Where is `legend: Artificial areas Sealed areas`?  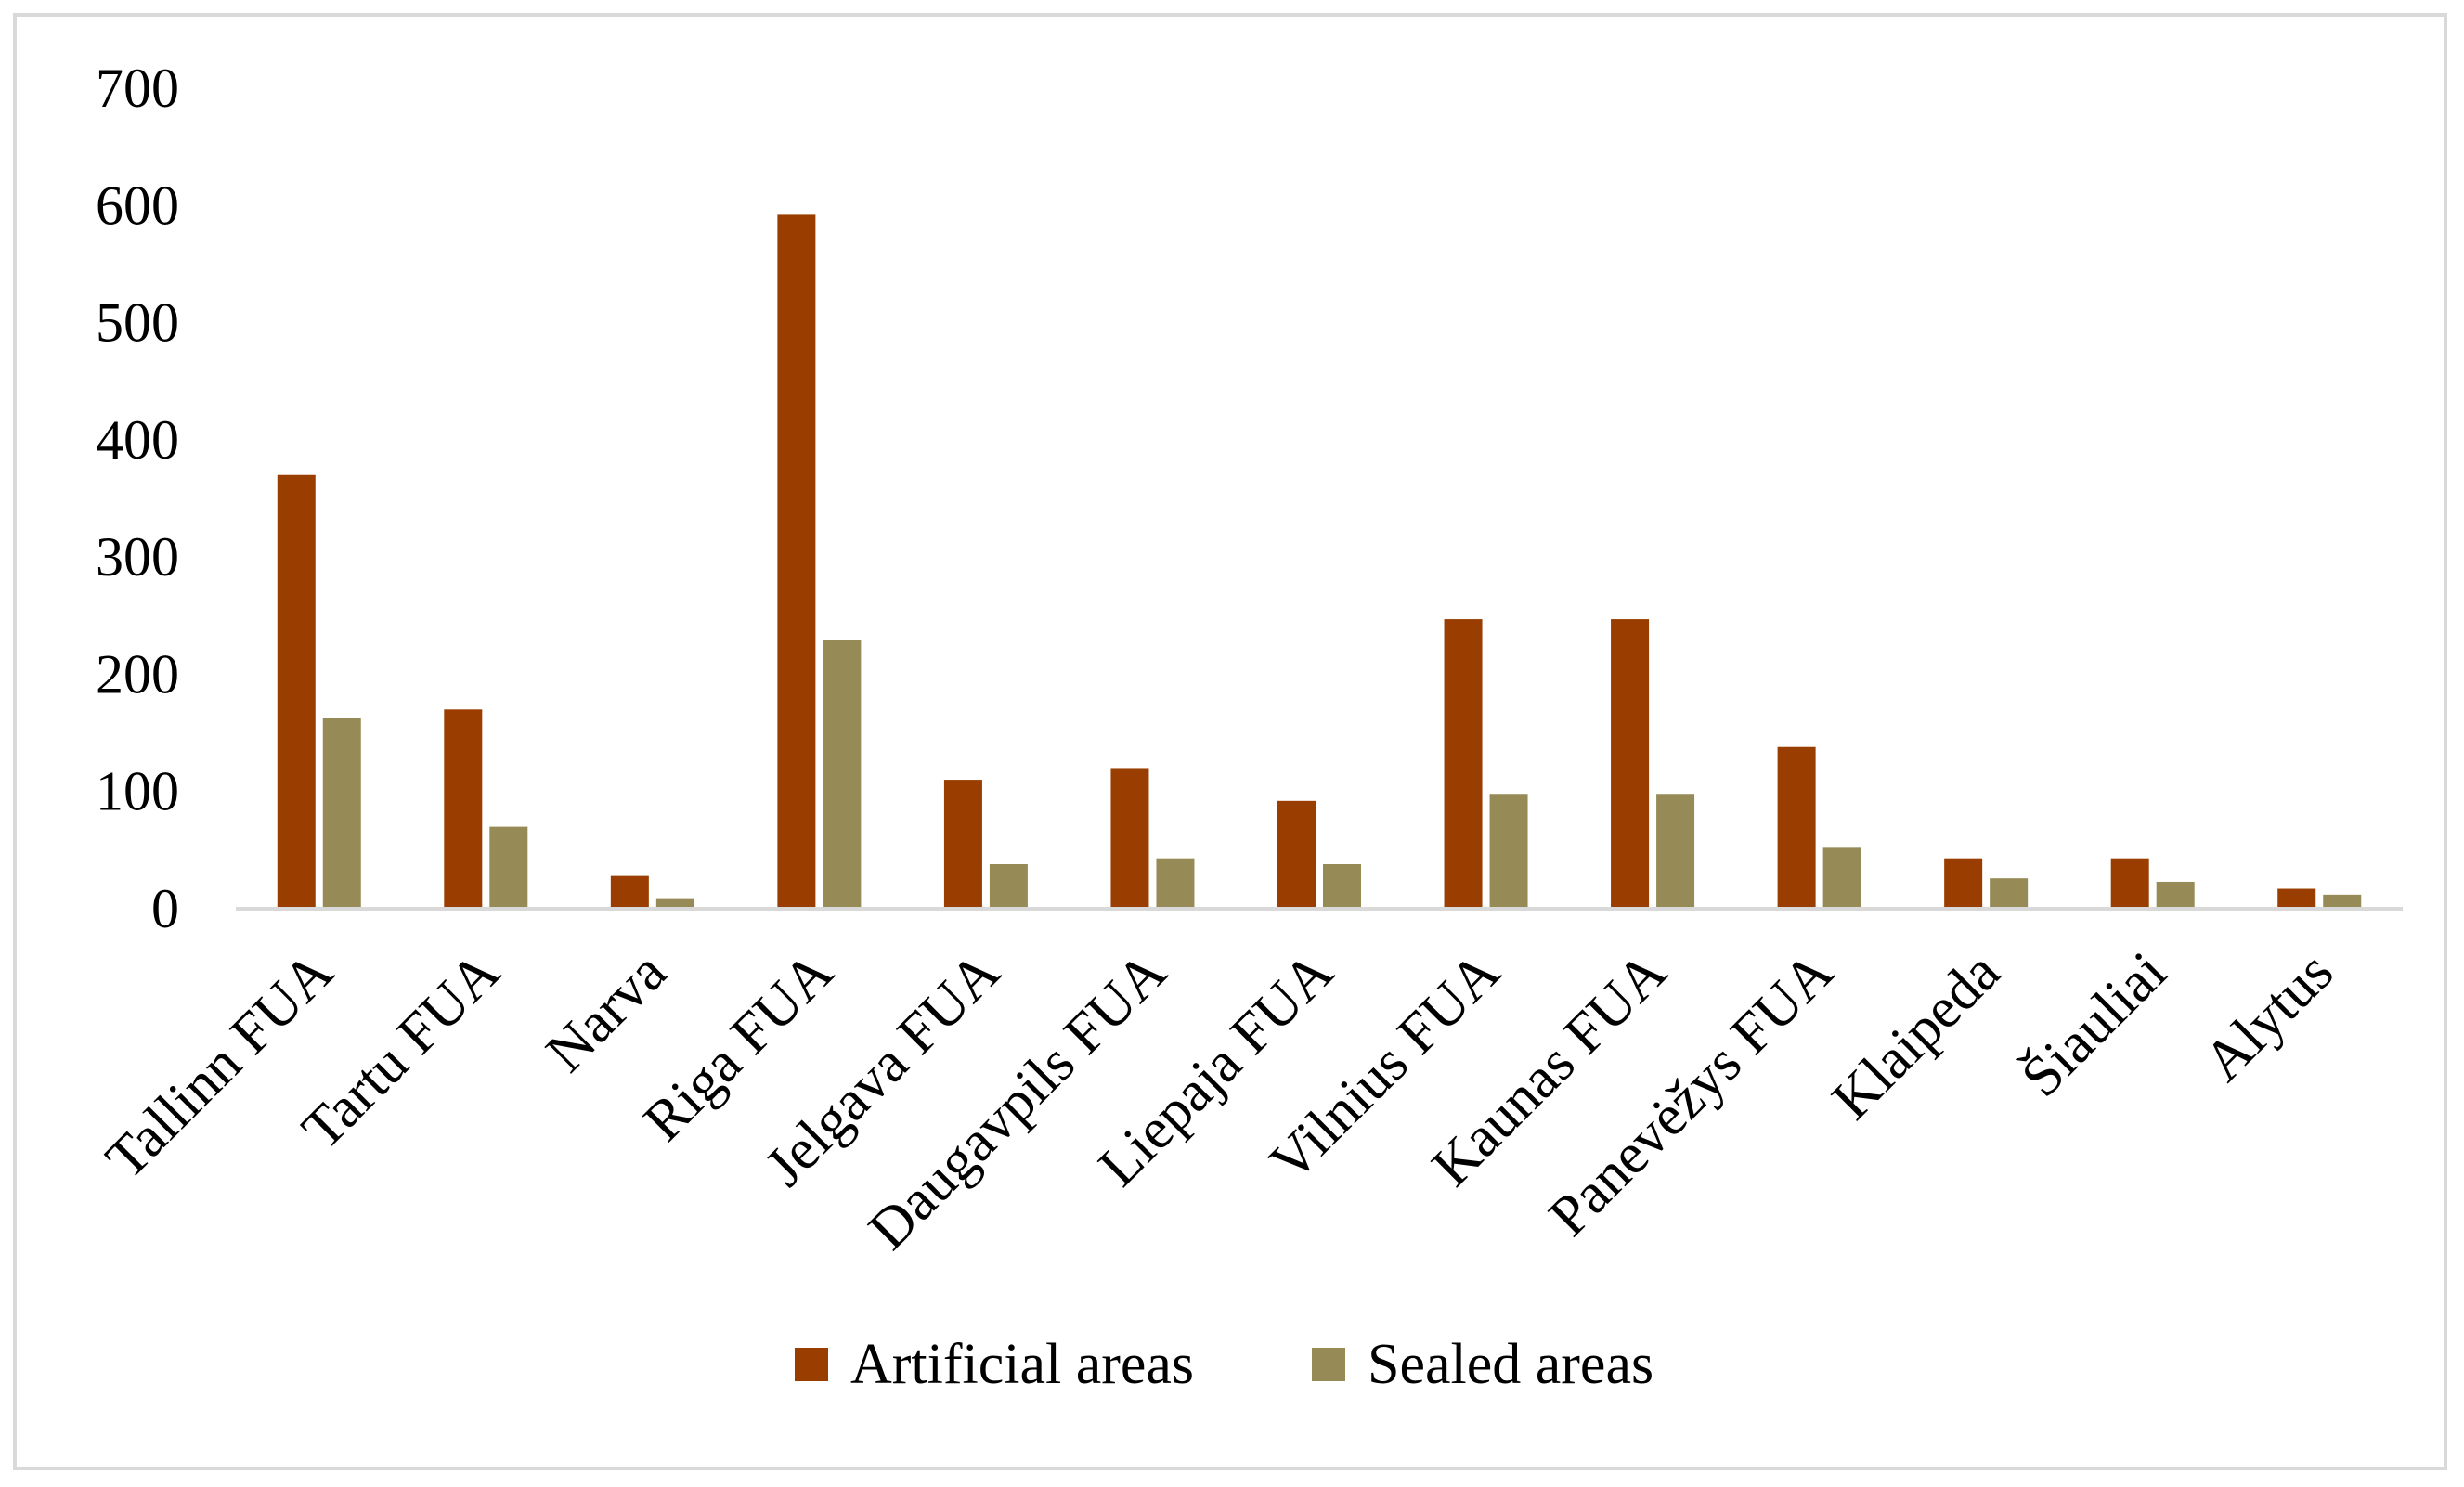
legend: Artificial areas Sealed areas is located at coordinates (1224, 1364).